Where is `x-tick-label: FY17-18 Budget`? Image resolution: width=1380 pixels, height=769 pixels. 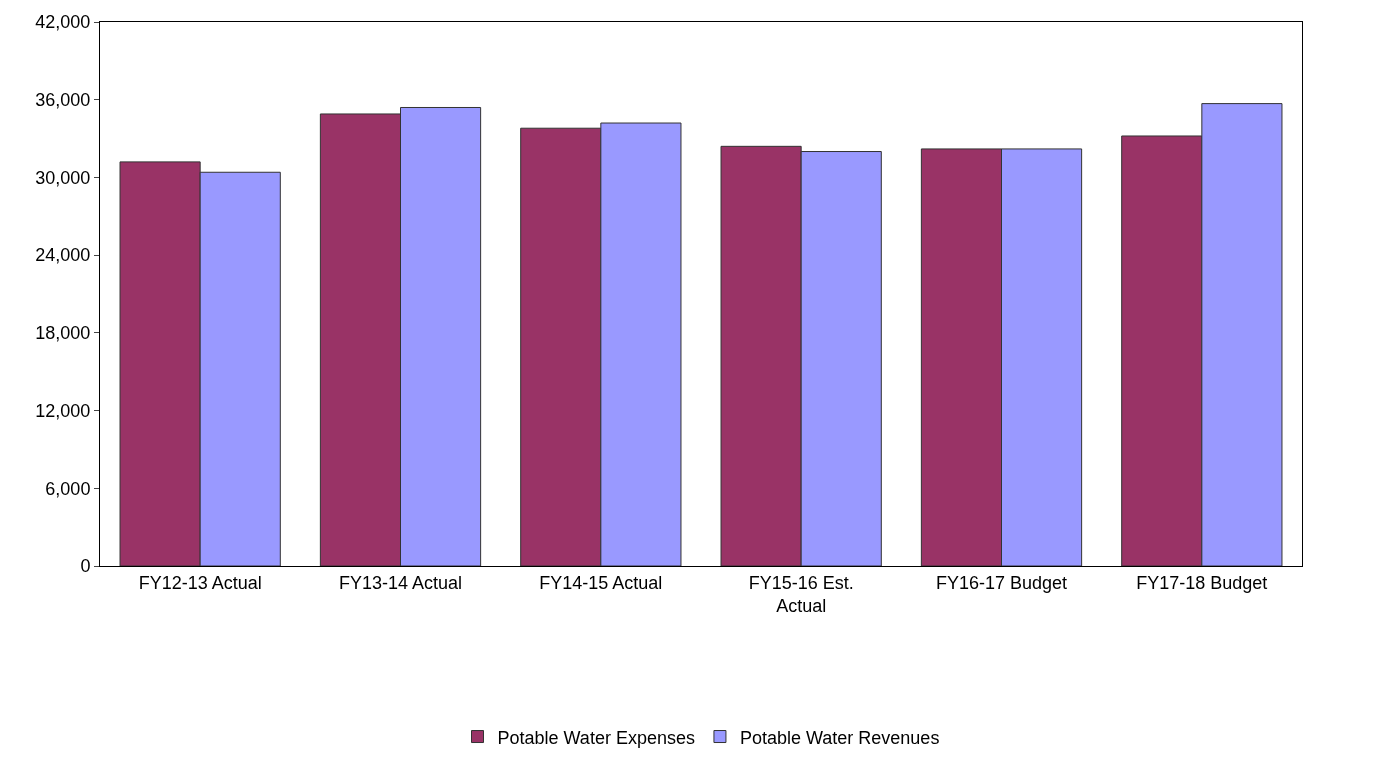
x-tick-label: FY17-18 Budget is located at coordinates (1202, 582).